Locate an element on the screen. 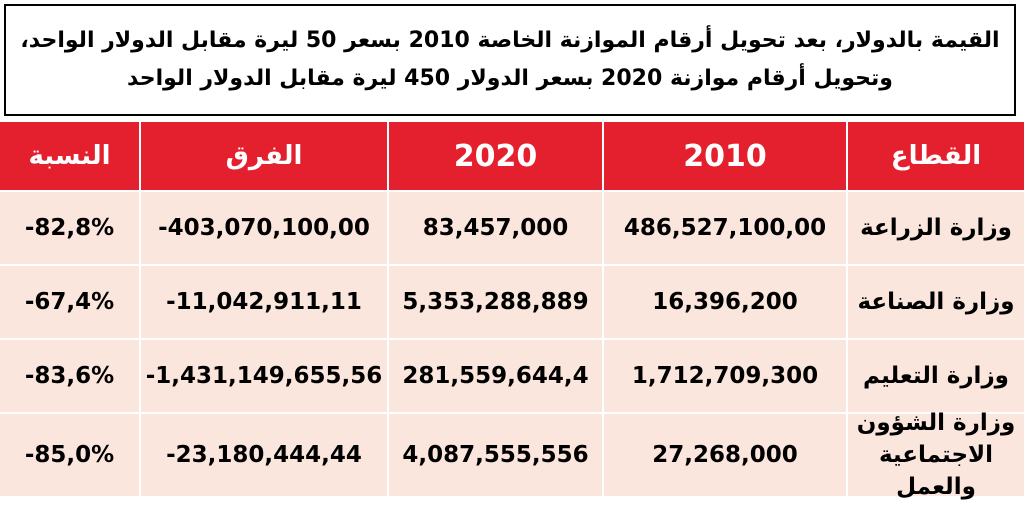  difference-cell: -403,070,100,00 is located at coordinates (263, 229).